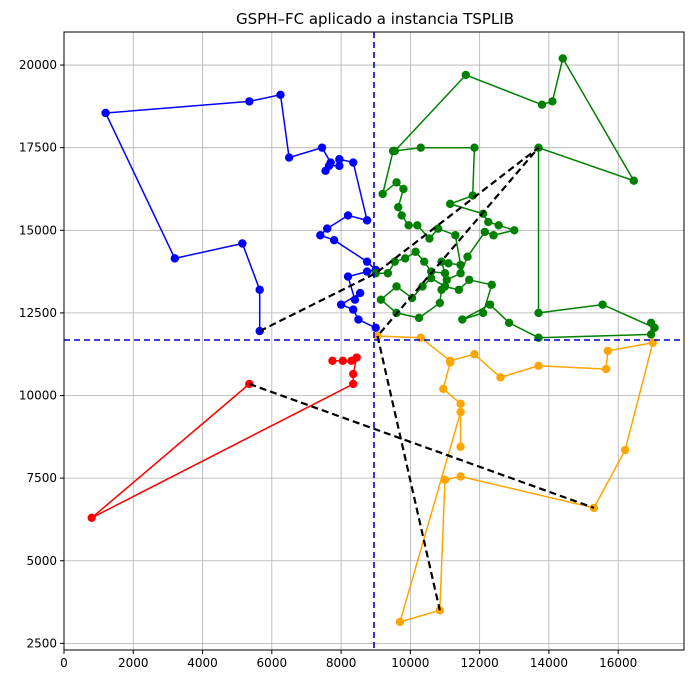 This screenshot has width=693, height=682. Describe the element at coordinates (41, 643) in the screenshot. I see `y-tick-label: 2500` at that location.